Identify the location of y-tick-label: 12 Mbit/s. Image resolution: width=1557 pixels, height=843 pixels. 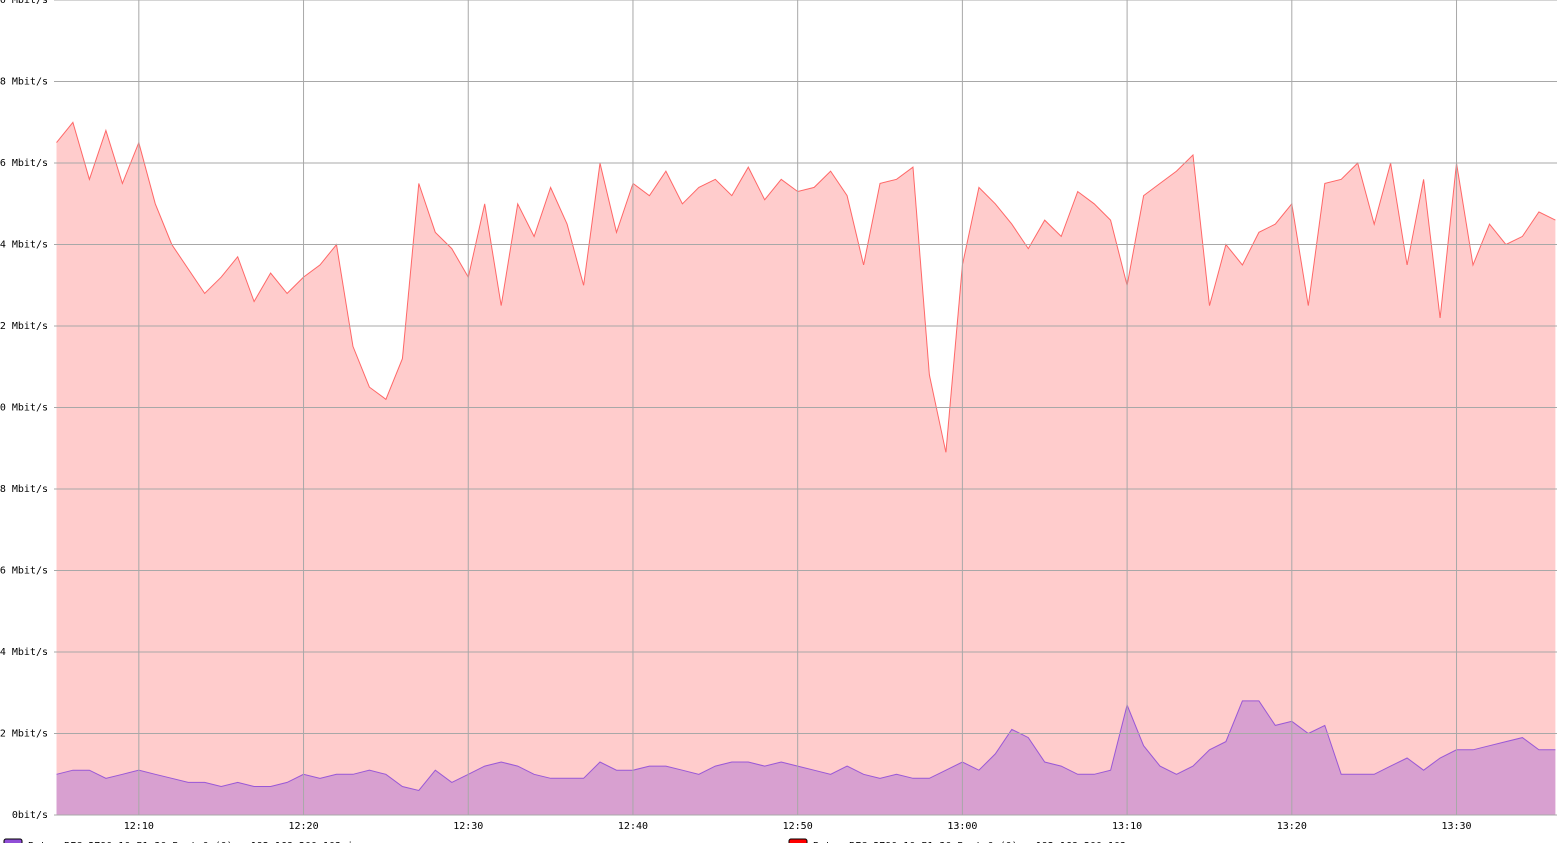
(24, 326).